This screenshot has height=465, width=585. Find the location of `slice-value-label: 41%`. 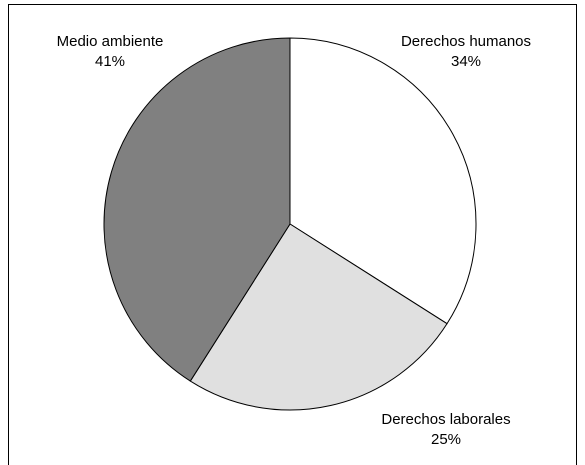

slice-value-label: 41% is located at coordinates (110, 61).